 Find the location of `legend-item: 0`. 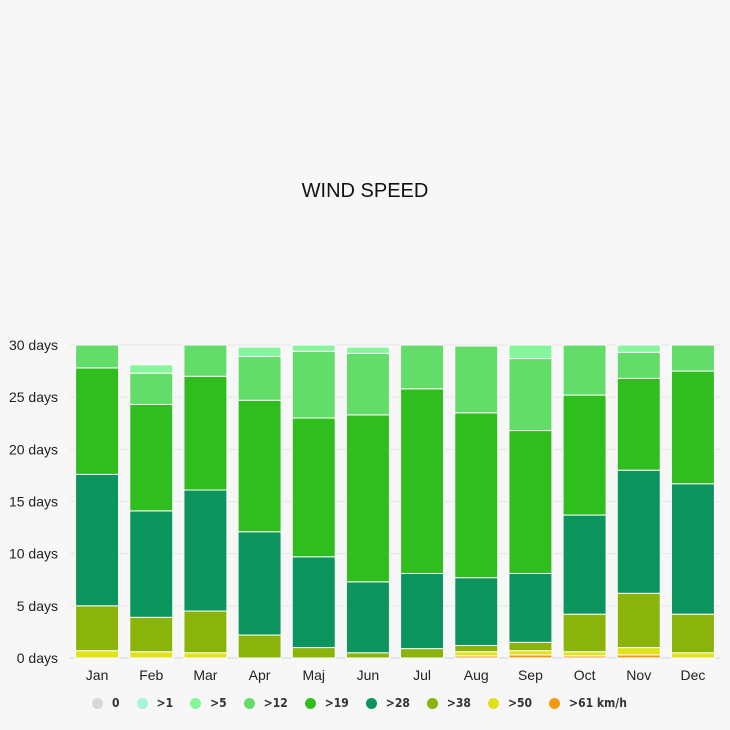

legend-item: 0 is located at coordinates (106, 703).